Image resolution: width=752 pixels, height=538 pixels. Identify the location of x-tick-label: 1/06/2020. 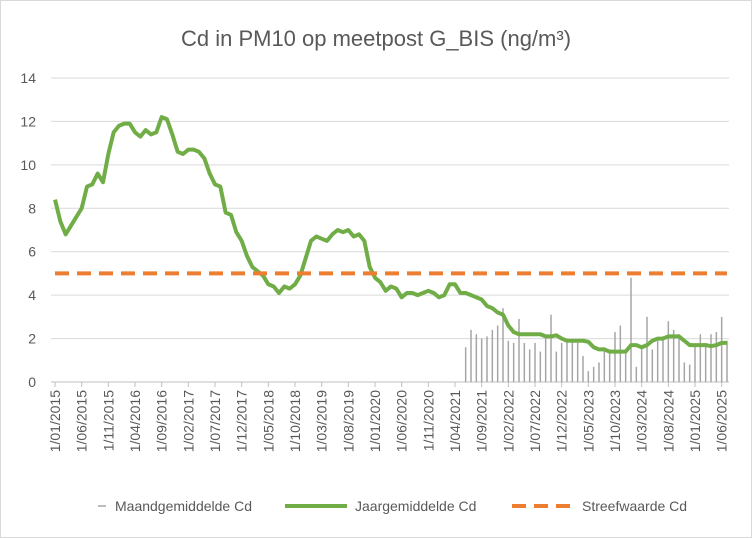
(402, 421).